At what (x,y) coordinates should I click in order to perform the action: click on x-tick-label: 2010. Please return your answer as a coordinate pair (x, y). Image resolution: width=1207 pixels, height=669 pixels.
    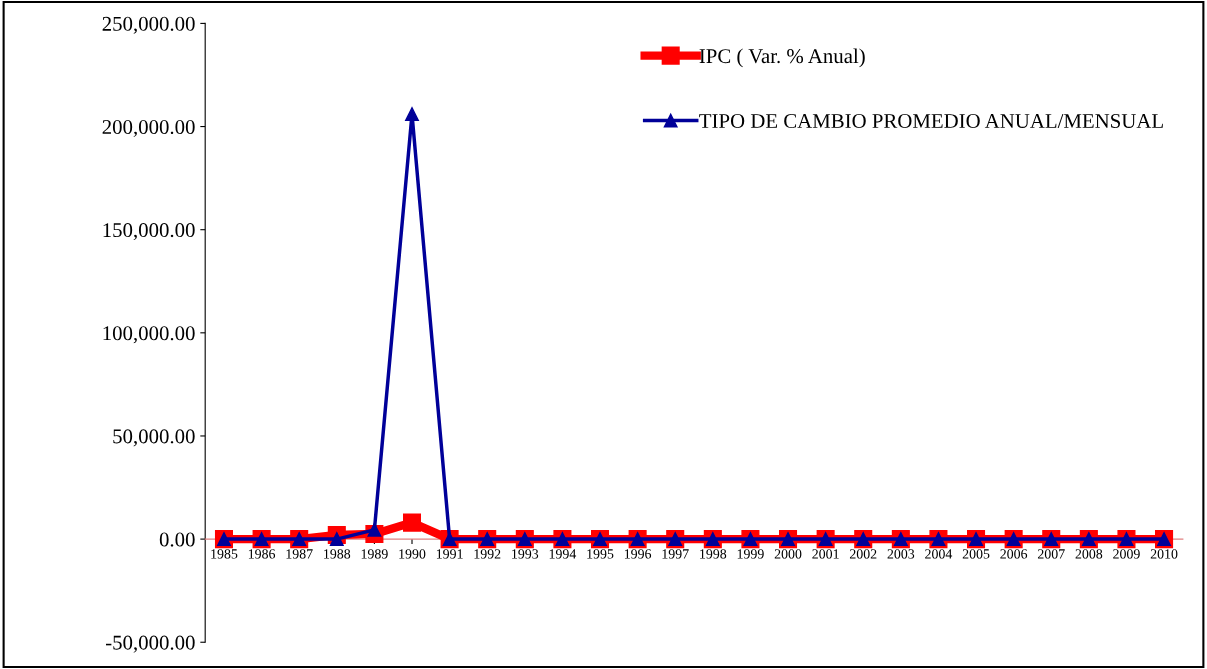
    Looking at the image, I should click on (1164, 554).